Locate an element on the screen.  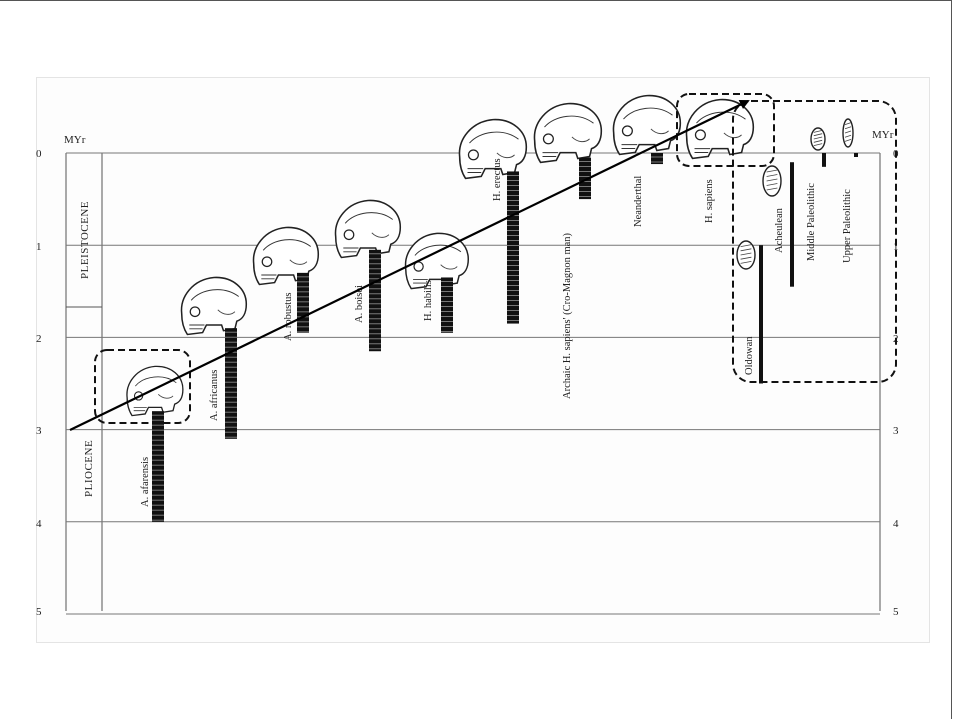
right-tick-1: 1 is located at coordinates (896, 247).